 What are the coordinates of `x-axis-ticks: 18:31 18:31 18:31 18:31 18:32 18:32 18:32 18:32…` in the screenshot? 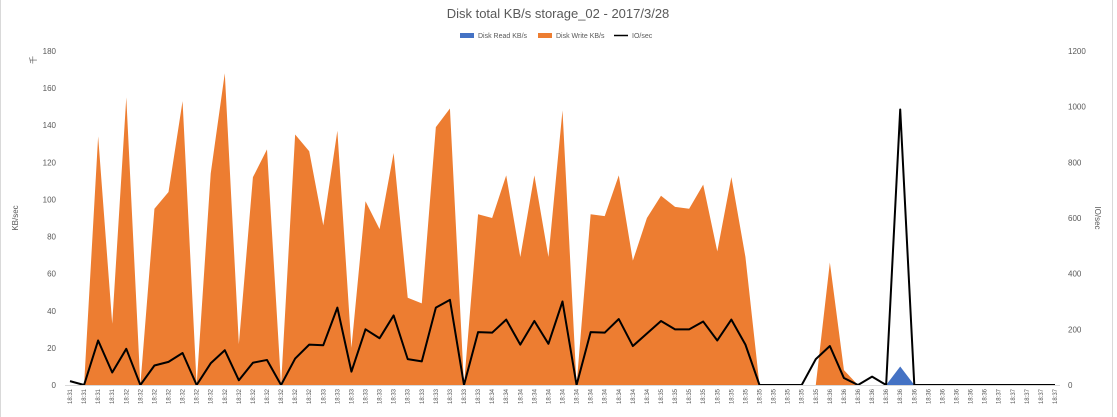 It's located at (563, 396).